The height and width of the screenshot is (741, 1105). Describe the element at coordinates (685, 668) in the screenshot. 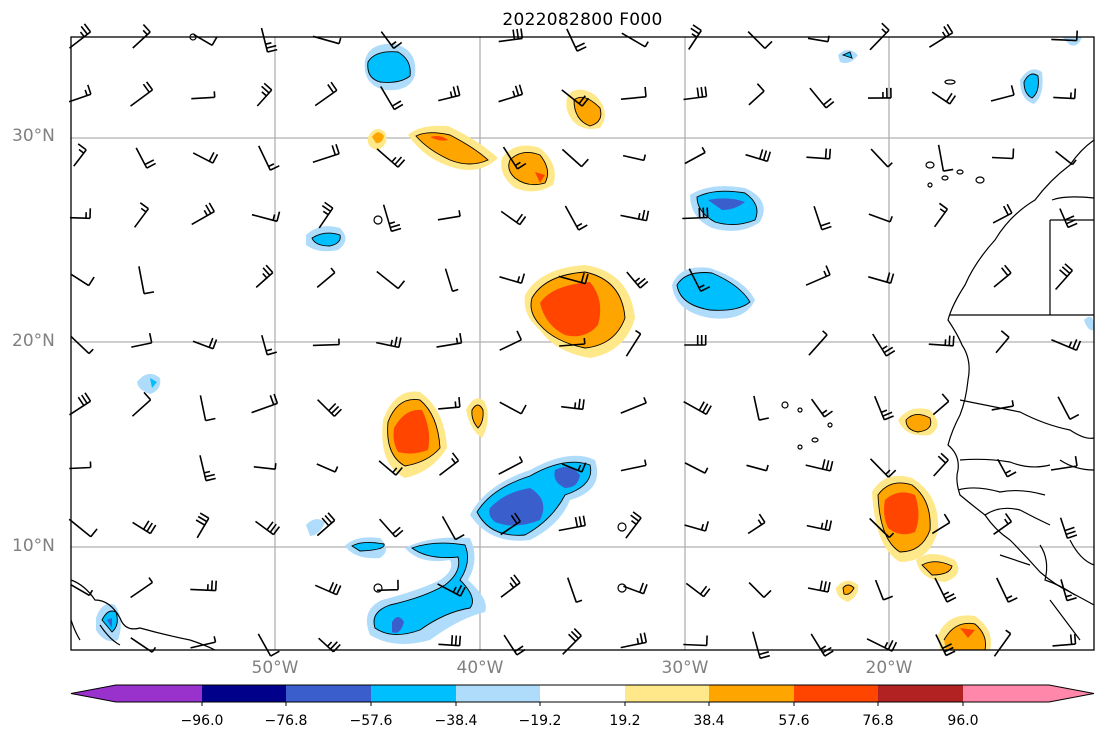

I see `lon-label-30w: 30°W` at that location.